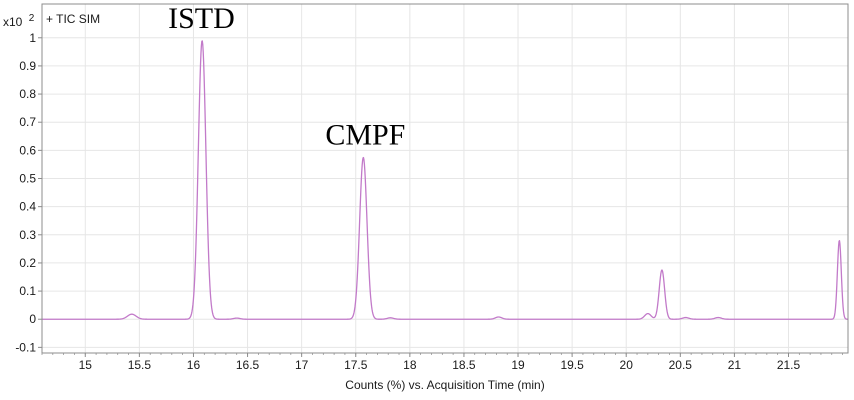 The image size is (854, 400). Describe the element at coordinates (410, 365) in the screenshot. I see `x-tick-label: 18` at that location.